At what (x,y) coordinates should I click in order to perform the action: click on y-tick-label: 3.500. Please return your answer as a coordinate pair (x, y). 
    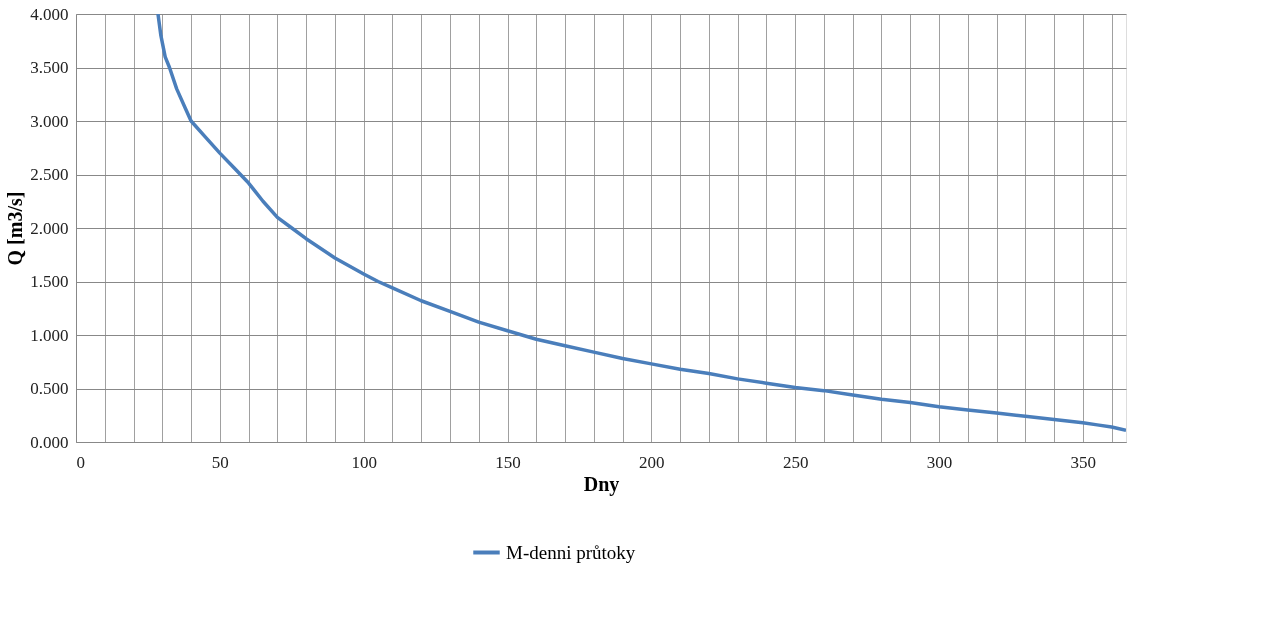
    Looking at the image, I should click on (49, 67).